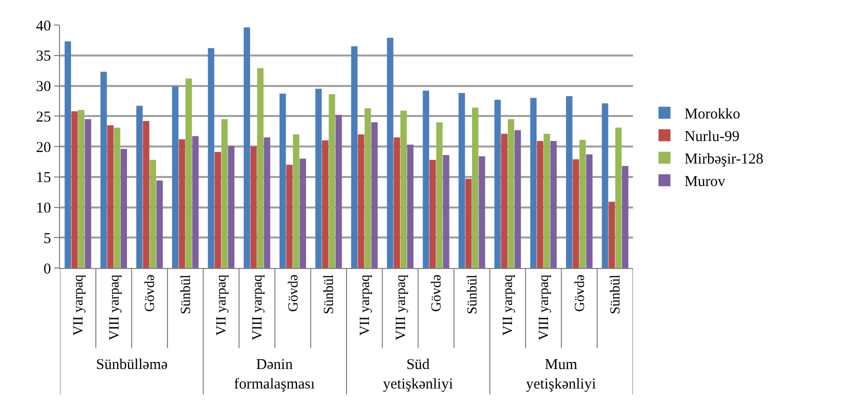 The width and height of the screenshot is (848, 413). I want to click on text: Sünbülləmə, so click(132, 365).